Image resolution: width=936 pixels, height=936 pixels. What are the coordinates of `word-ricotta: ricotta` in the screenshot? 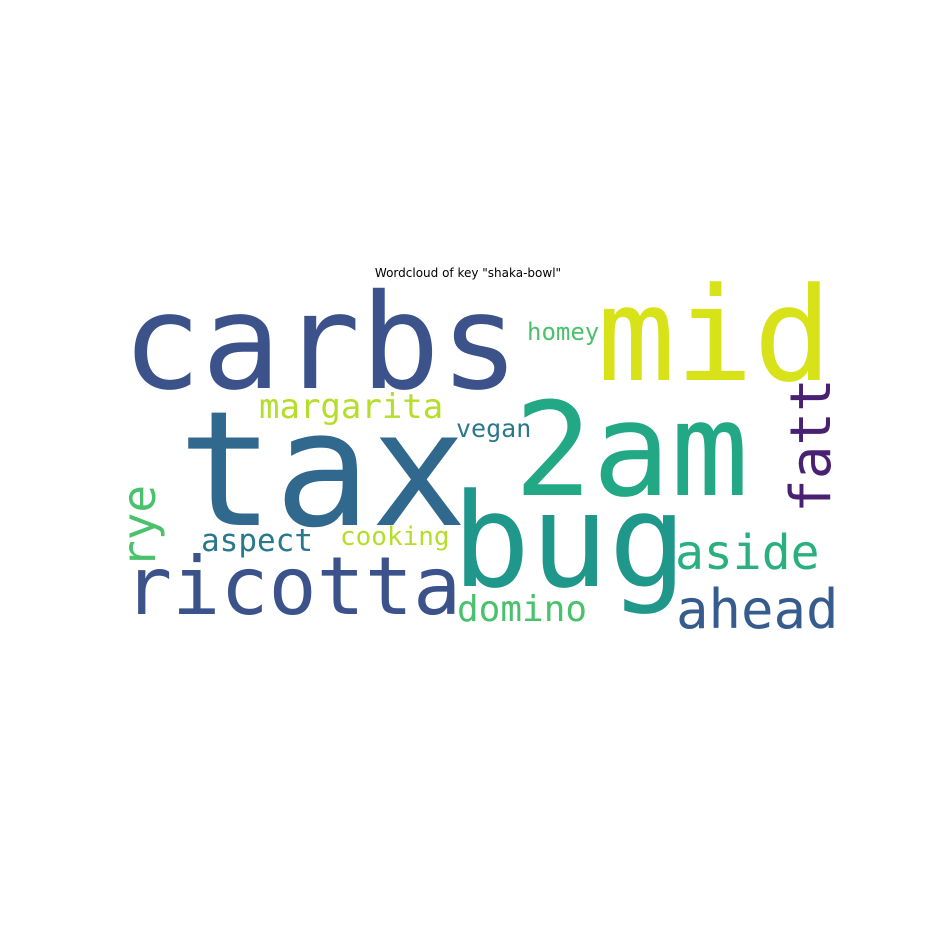 It's located at (292, 586).